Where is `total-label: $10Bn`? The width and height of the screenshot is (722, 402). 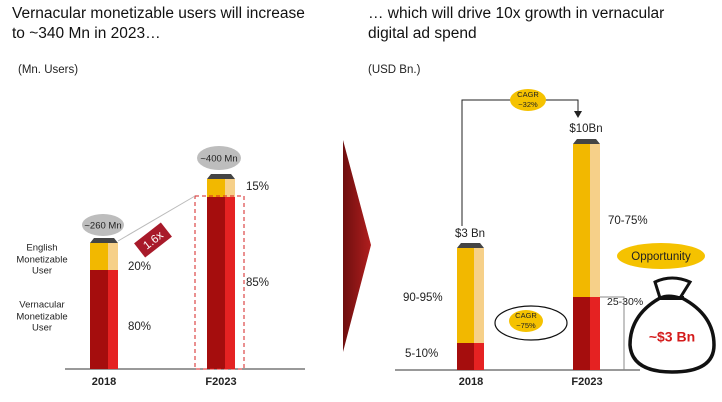 total-label: $10Bn is located at coordinates (585, 129).